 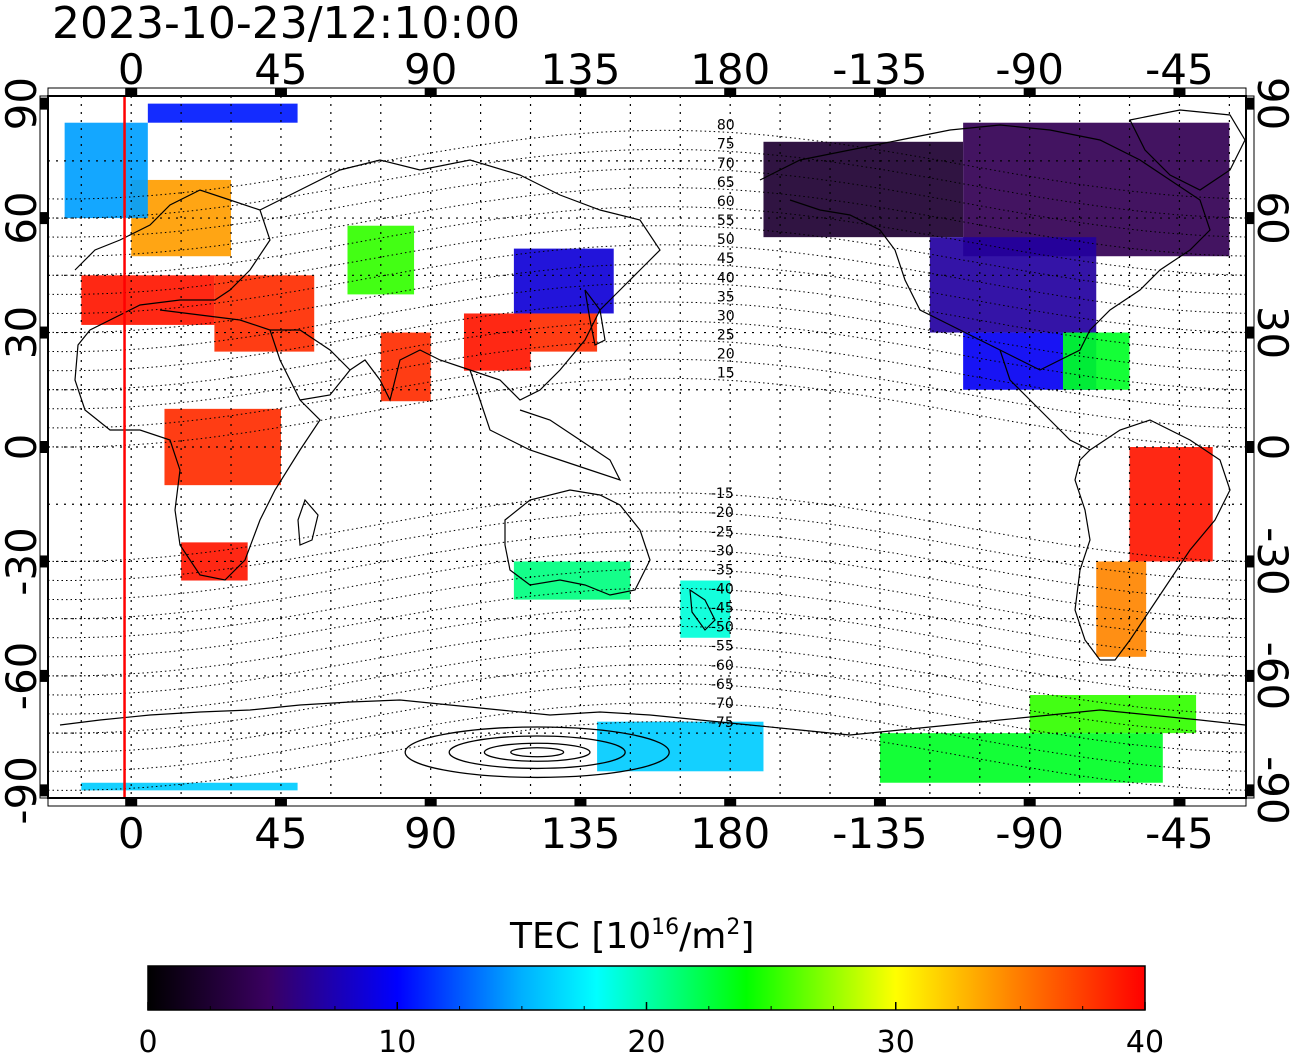 What do you see at coordinates (580, 936) in the screenshot?
I see `colorbar-title-main: TEC [10` at bounding box center [580, 936].